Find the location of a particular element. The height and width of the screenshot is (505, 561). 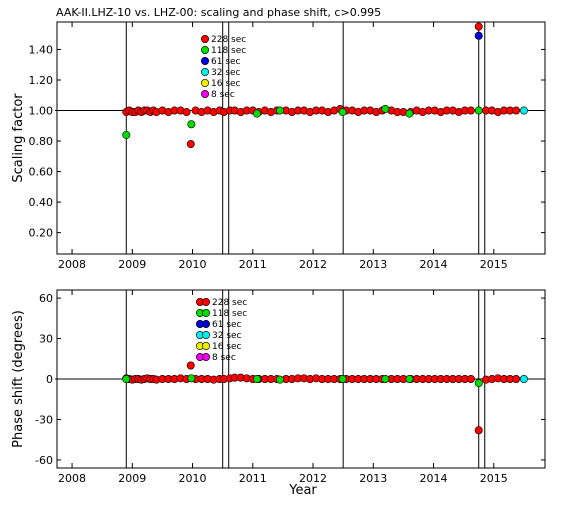

top-y-tick-label: 0.60 is located at coordinates (41, 172).